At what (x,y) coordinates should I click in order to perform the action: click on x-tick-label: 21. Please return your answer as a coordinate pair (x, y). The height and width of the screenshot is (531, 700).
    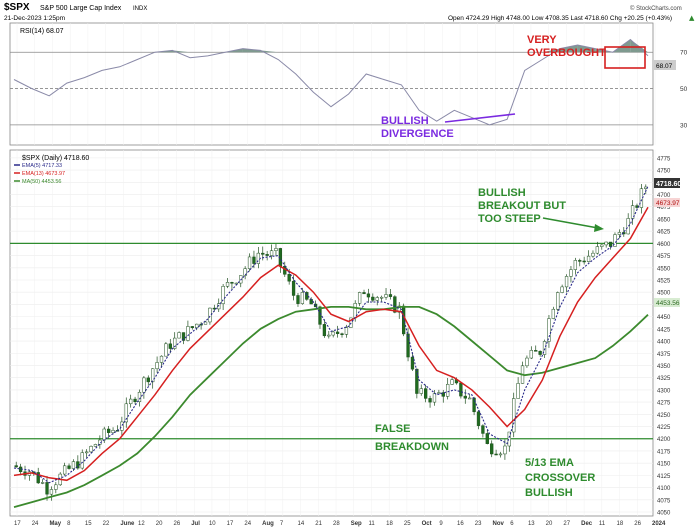
    Looking at the image, I should click on (318, 524).